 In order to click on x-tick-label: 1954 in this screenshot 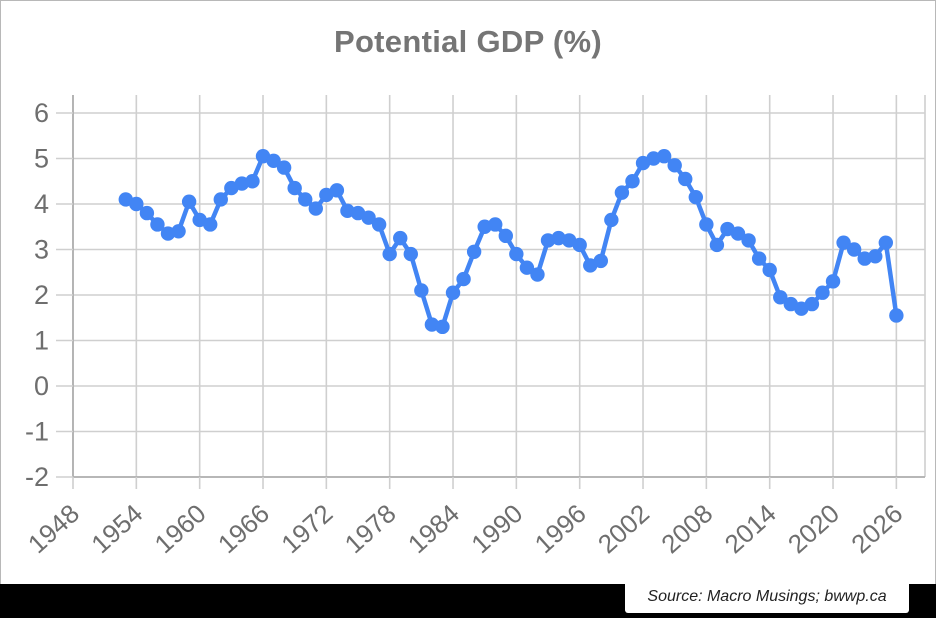, I will do `click(116, 528)`.